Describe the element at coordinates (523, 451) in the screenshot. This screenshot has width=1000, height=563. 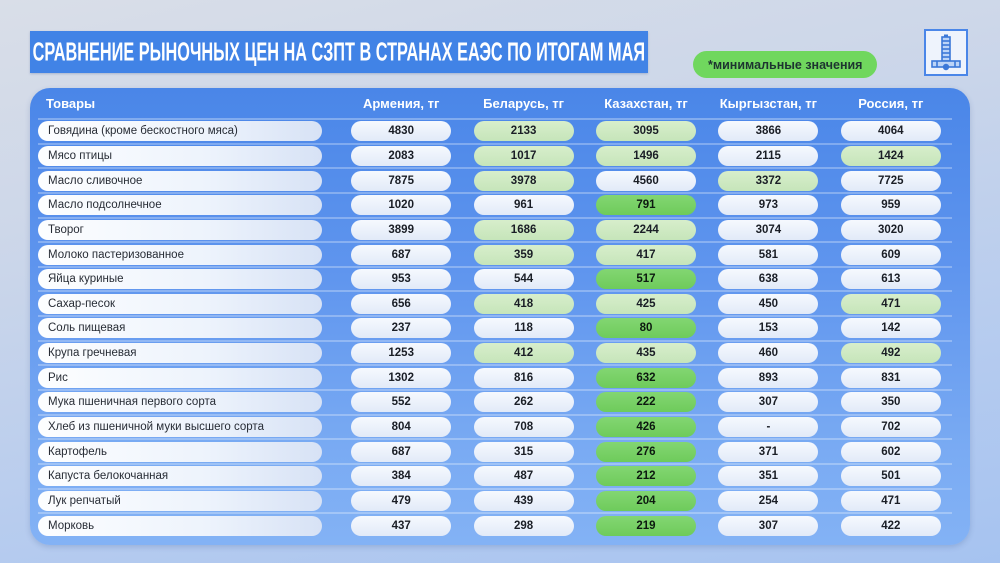
I see `value-cell: 315` at that location.